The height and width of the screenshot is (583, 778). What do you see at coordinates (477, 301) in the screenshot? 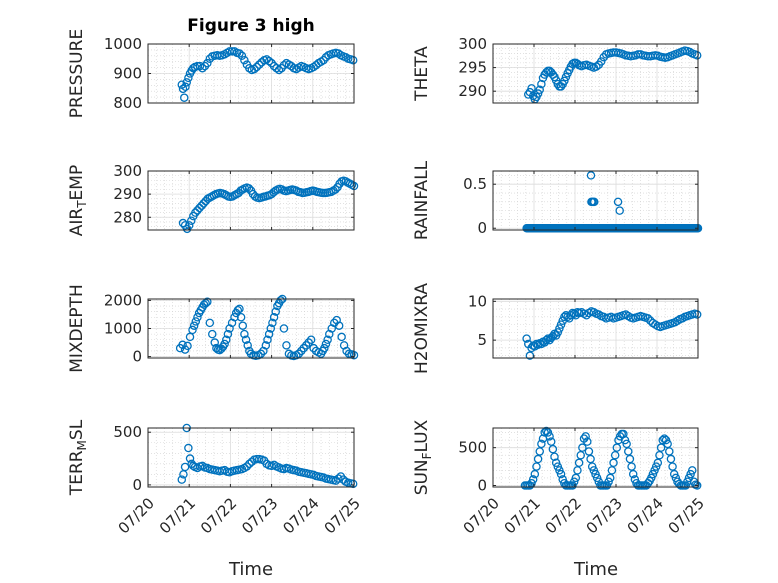
I see `y-tick-label: 10` at bounding box center [477, 301].